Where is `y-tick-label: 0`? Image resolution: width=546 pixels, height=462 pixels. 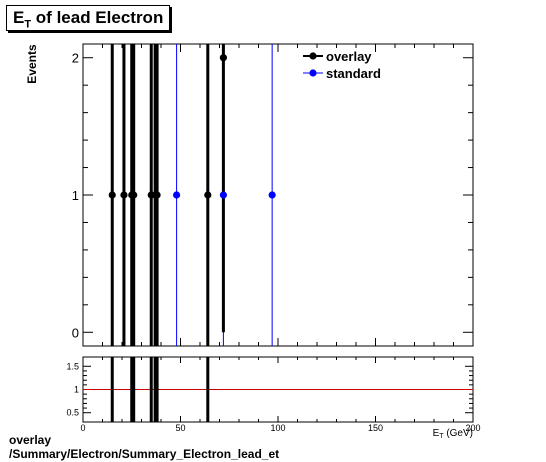
y-tick-label: 0 is located at coordinates (75, 332).